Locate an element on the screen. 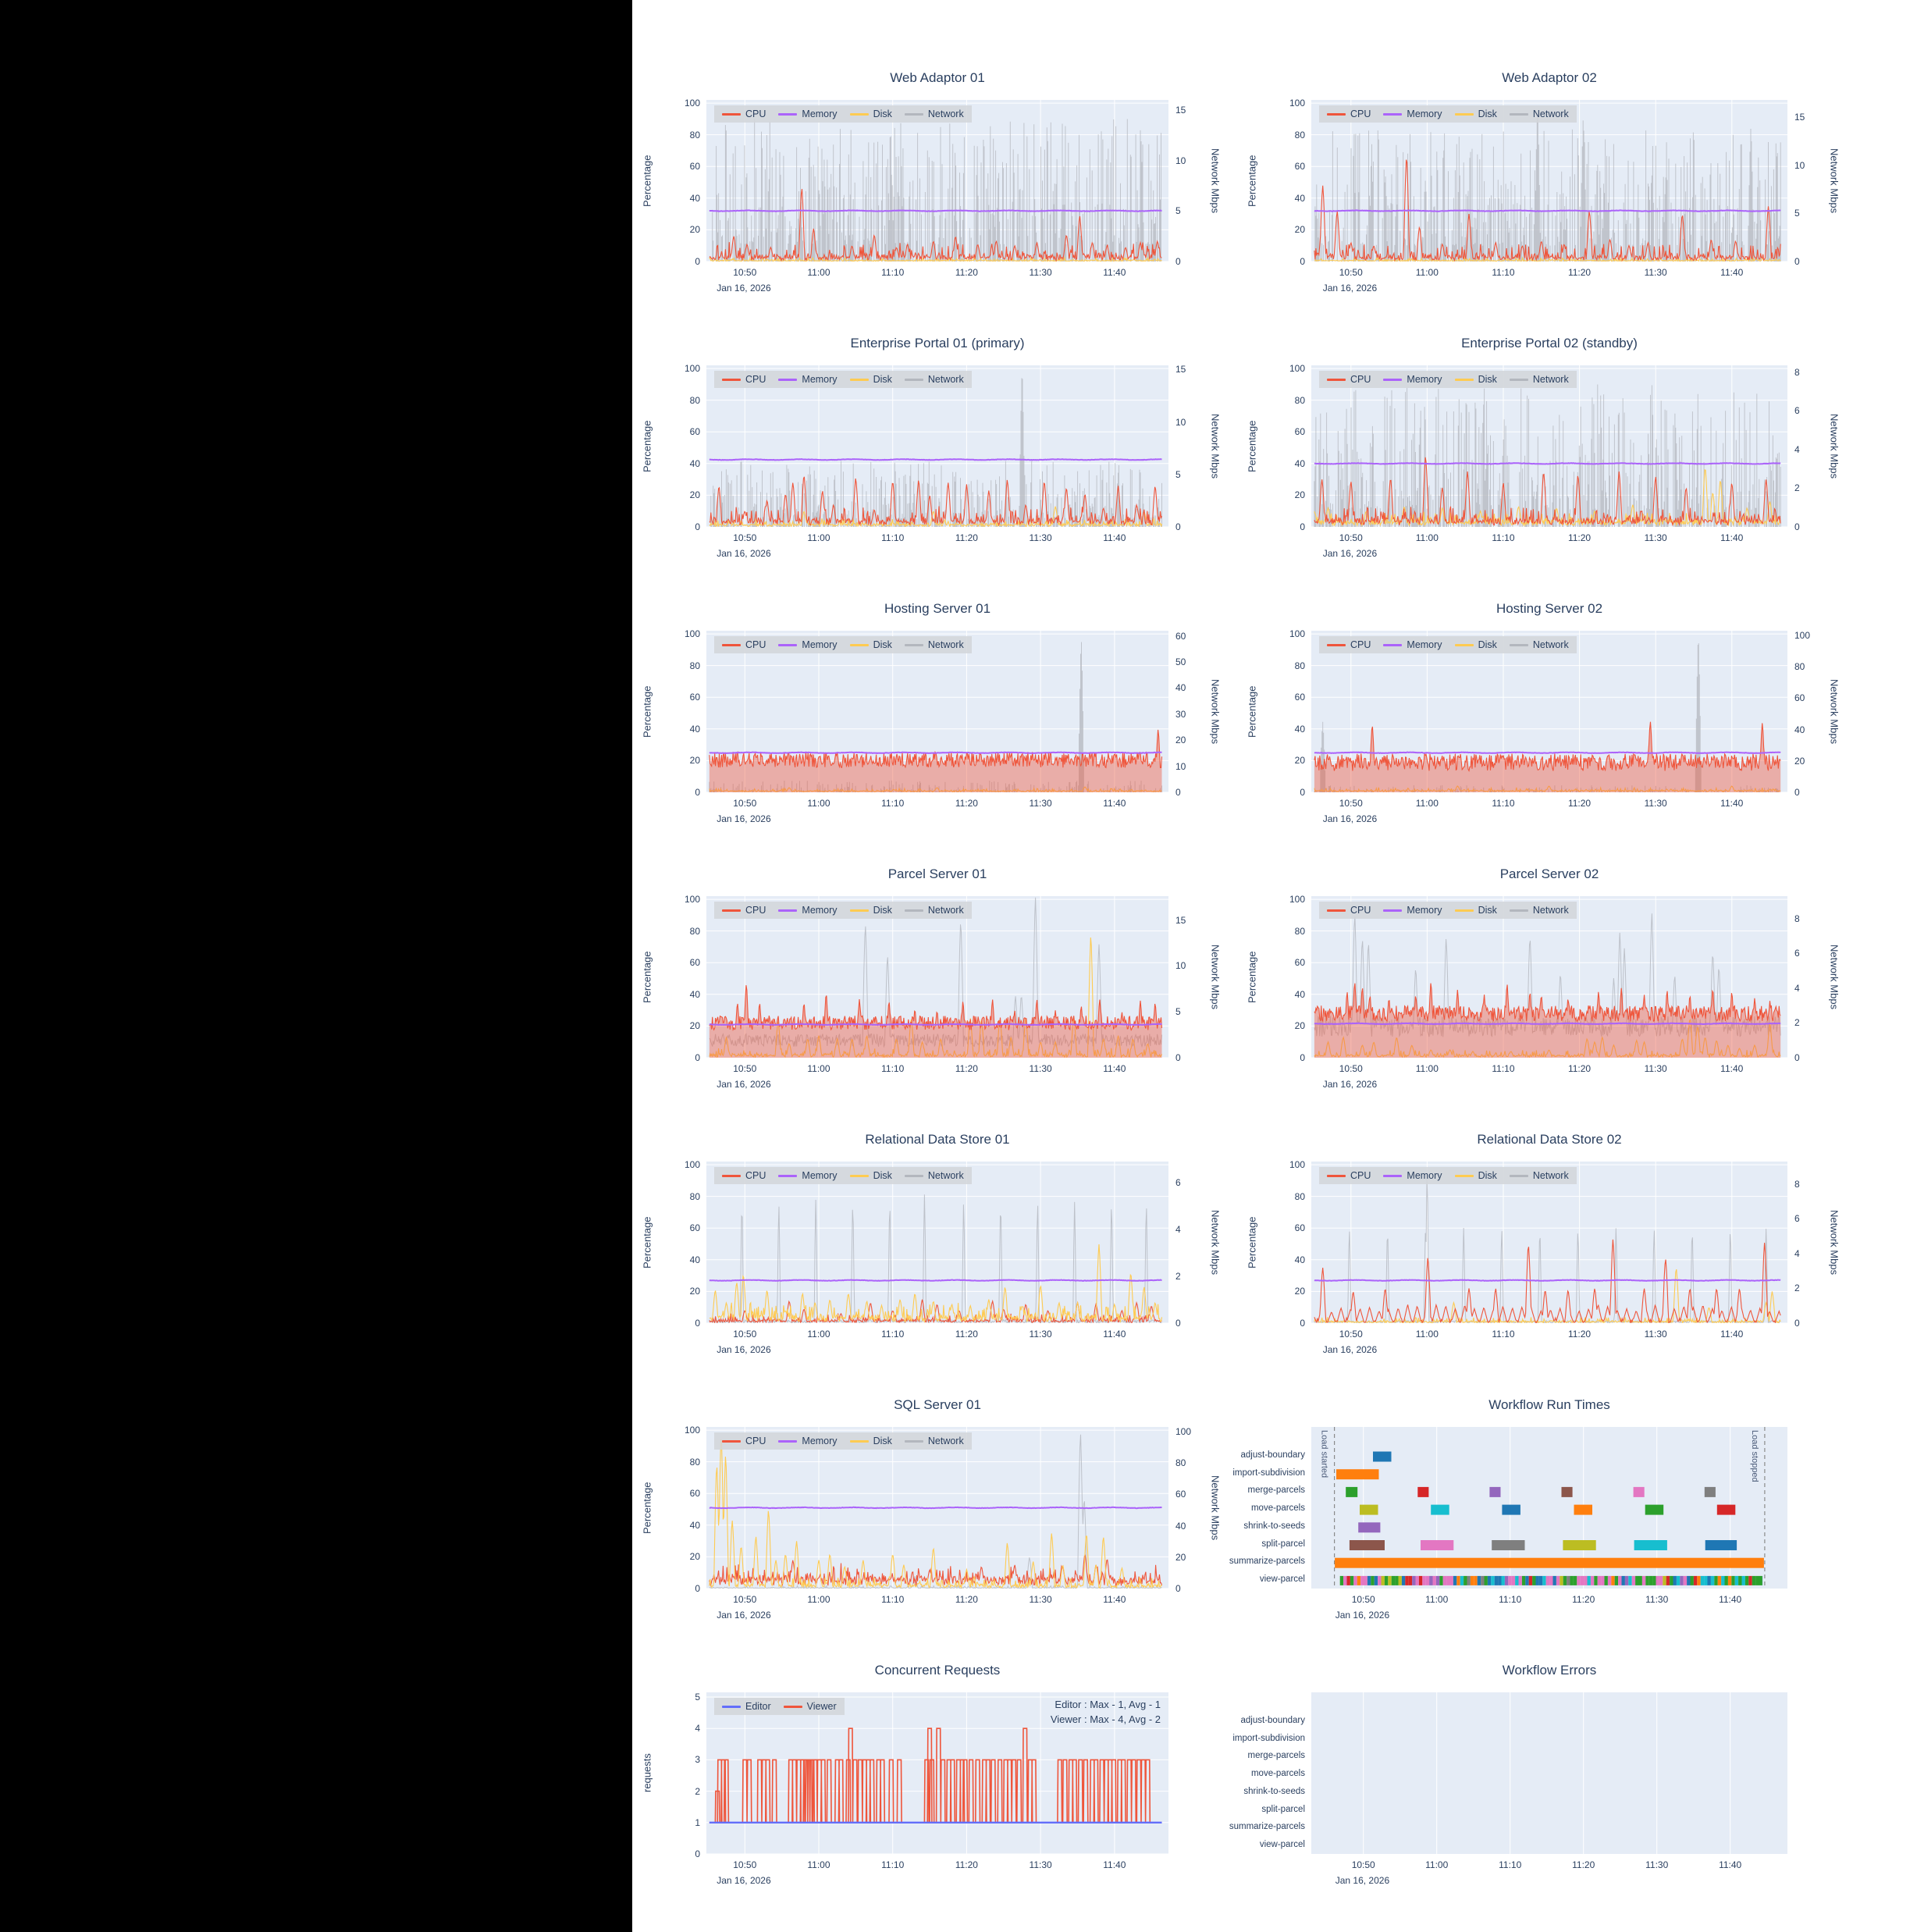  y-tick-right: 4 is located at coordinates (1178, 1229).